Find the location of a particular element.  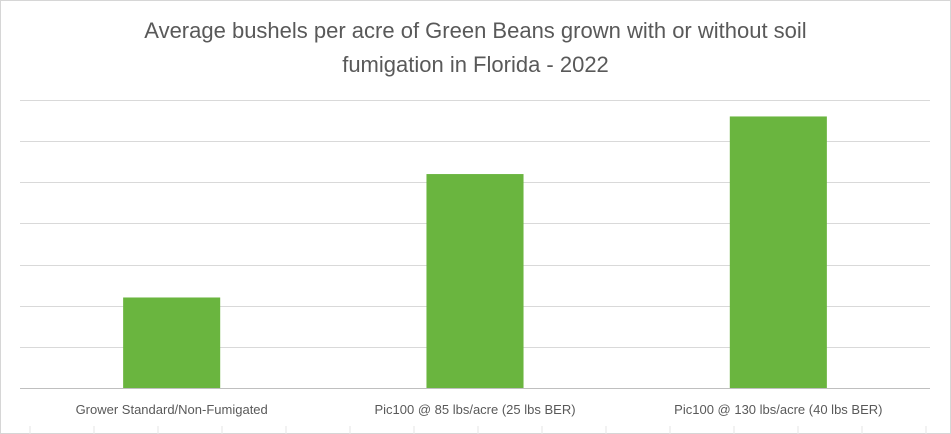

x-tick-label: Pic100 @ 85 lbs/acre (25 lbs BER) is located at coordinates (474, 409).